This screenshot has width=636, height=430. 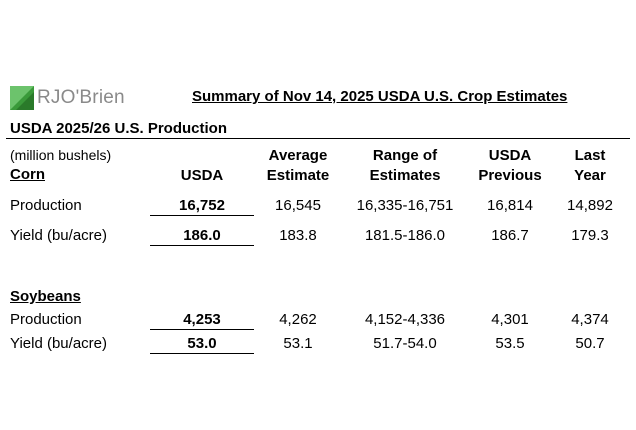 What do you see at coordinates (202, 329) in the screenshot?
I see `soybeans-production-underline` at bounding box center [202, 329].